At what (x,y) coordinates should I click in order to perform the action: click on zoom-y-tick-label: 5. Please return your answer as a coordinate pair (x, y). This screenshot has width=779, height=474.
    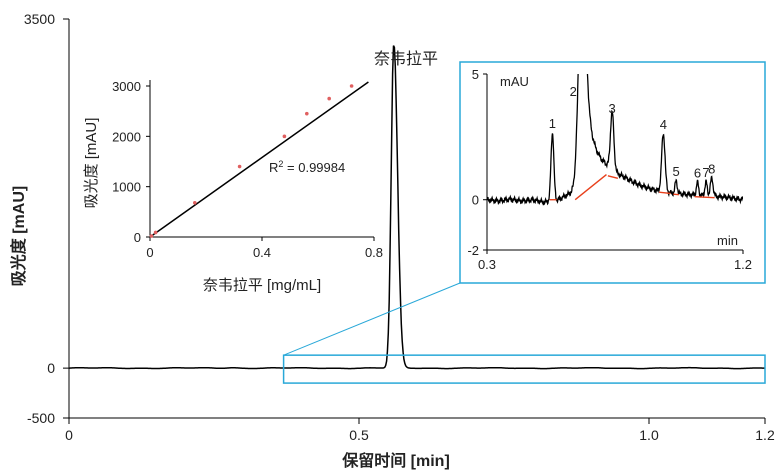
    Looking at the image, I should click on (475, 74).